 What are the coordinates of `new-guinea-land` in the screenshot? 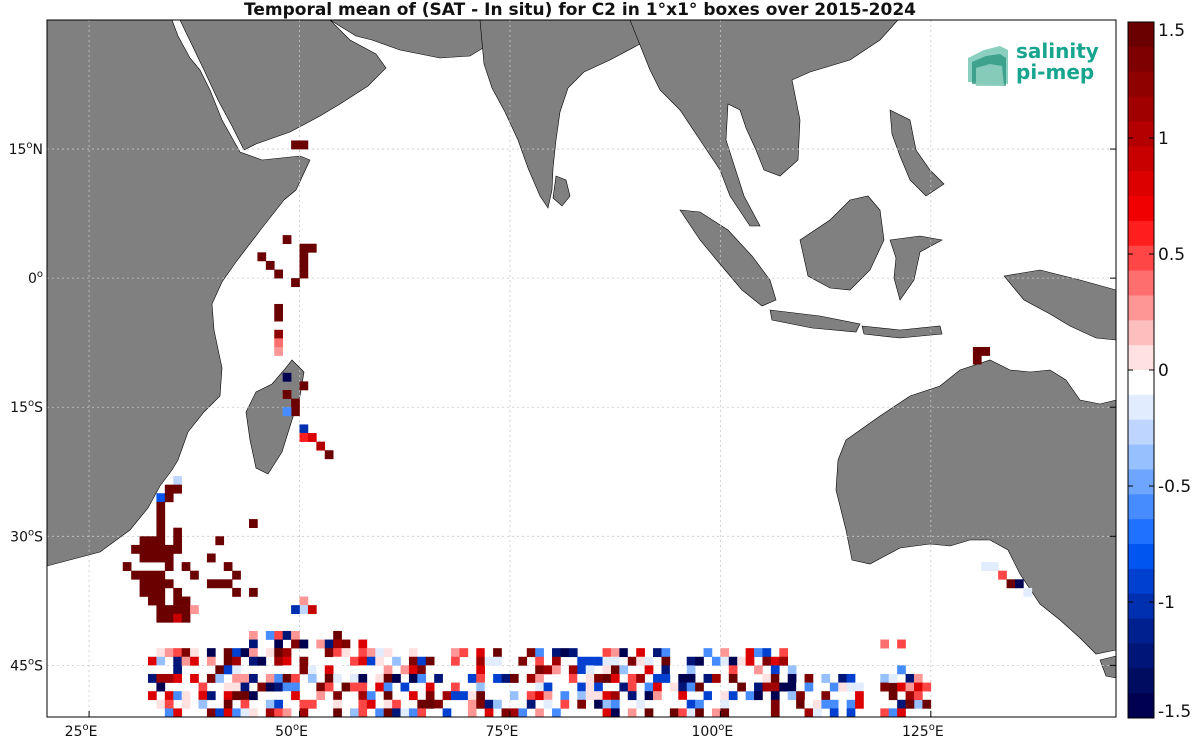 It's located at (1059, 305).